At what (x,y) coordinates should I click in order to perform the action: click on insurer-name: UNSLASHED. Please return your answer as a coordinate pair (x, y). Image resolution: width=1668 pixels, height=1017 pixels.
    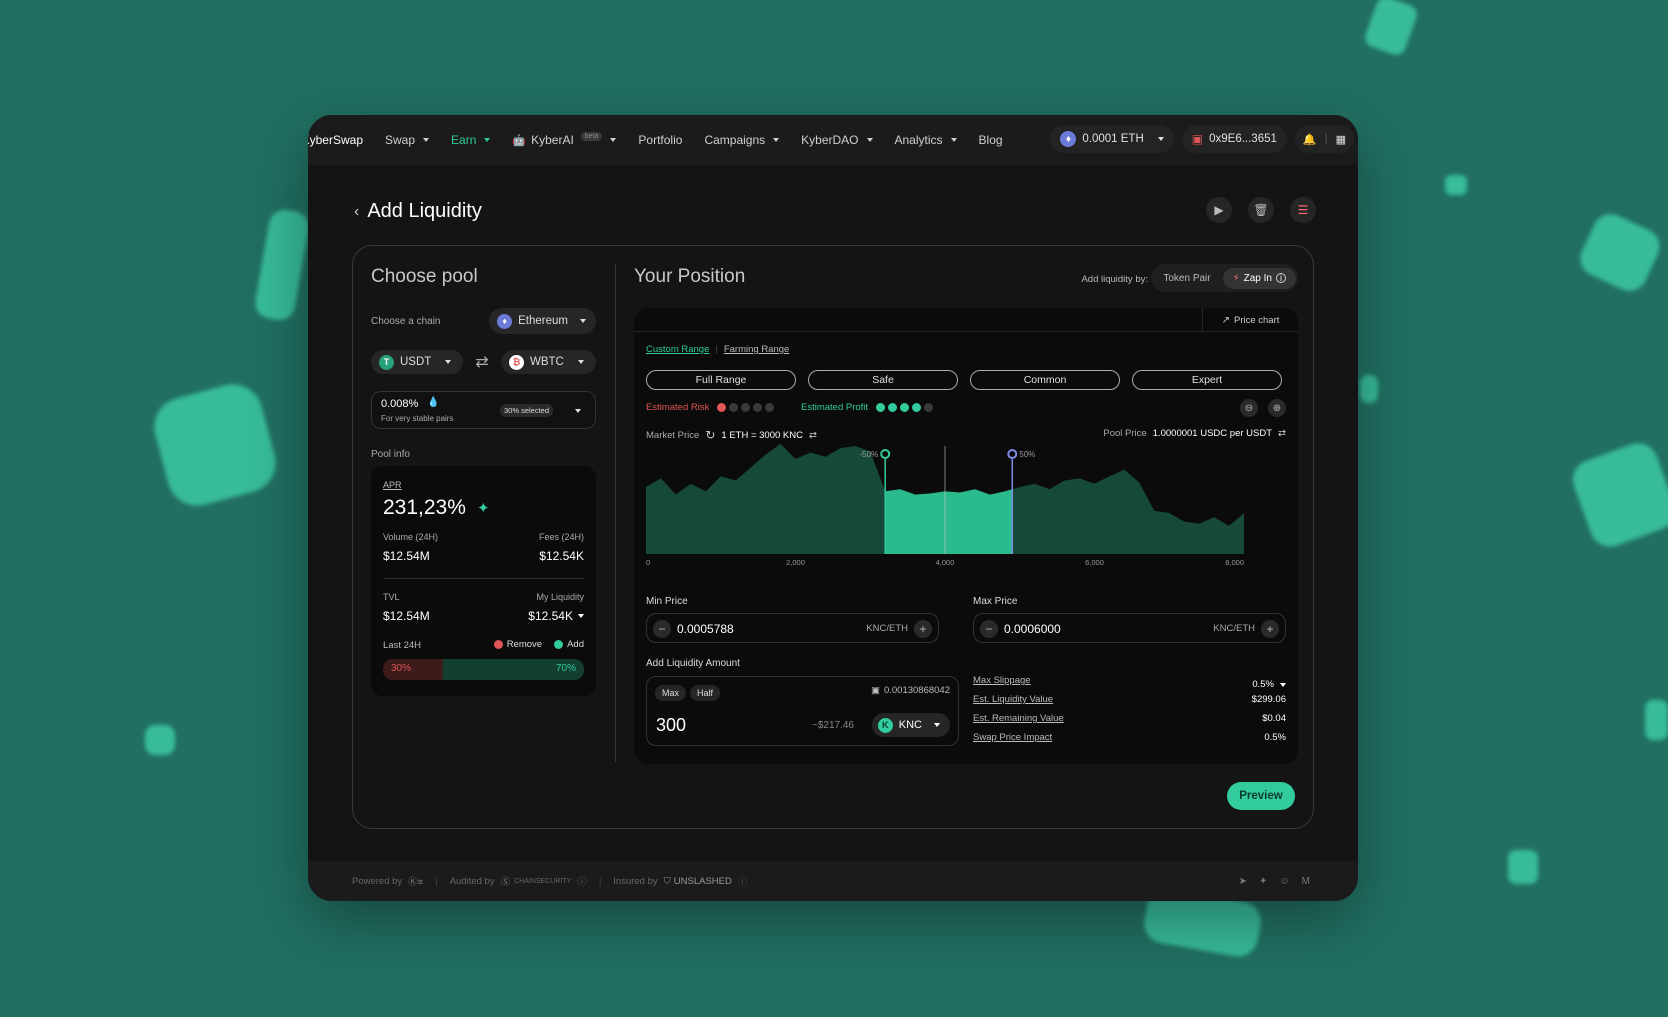
    Looking at the image, I should click on (702, 881).